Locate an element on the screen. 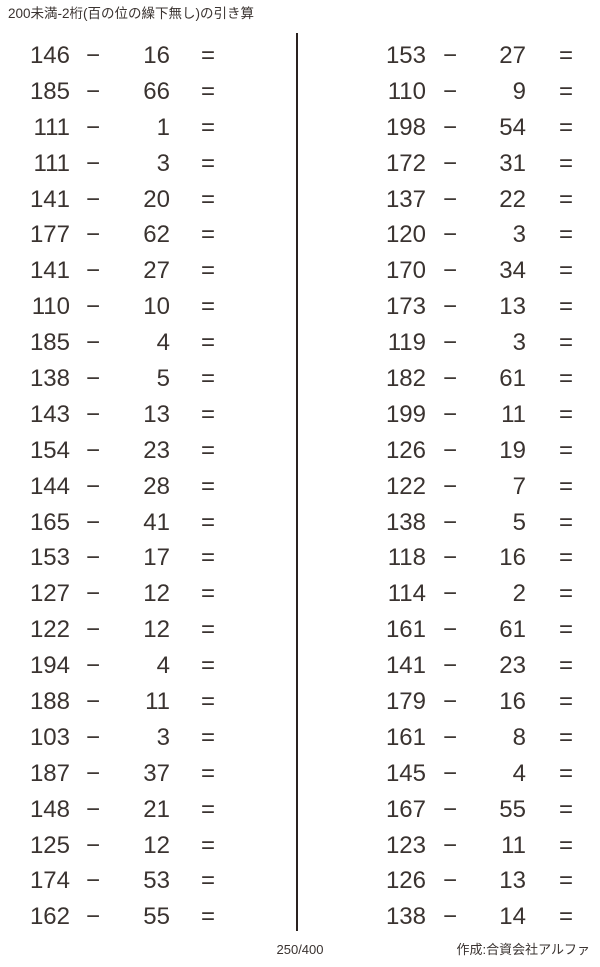 The image size is (600, 967). subtrahend: 7 is located at coordinates (519, 486).